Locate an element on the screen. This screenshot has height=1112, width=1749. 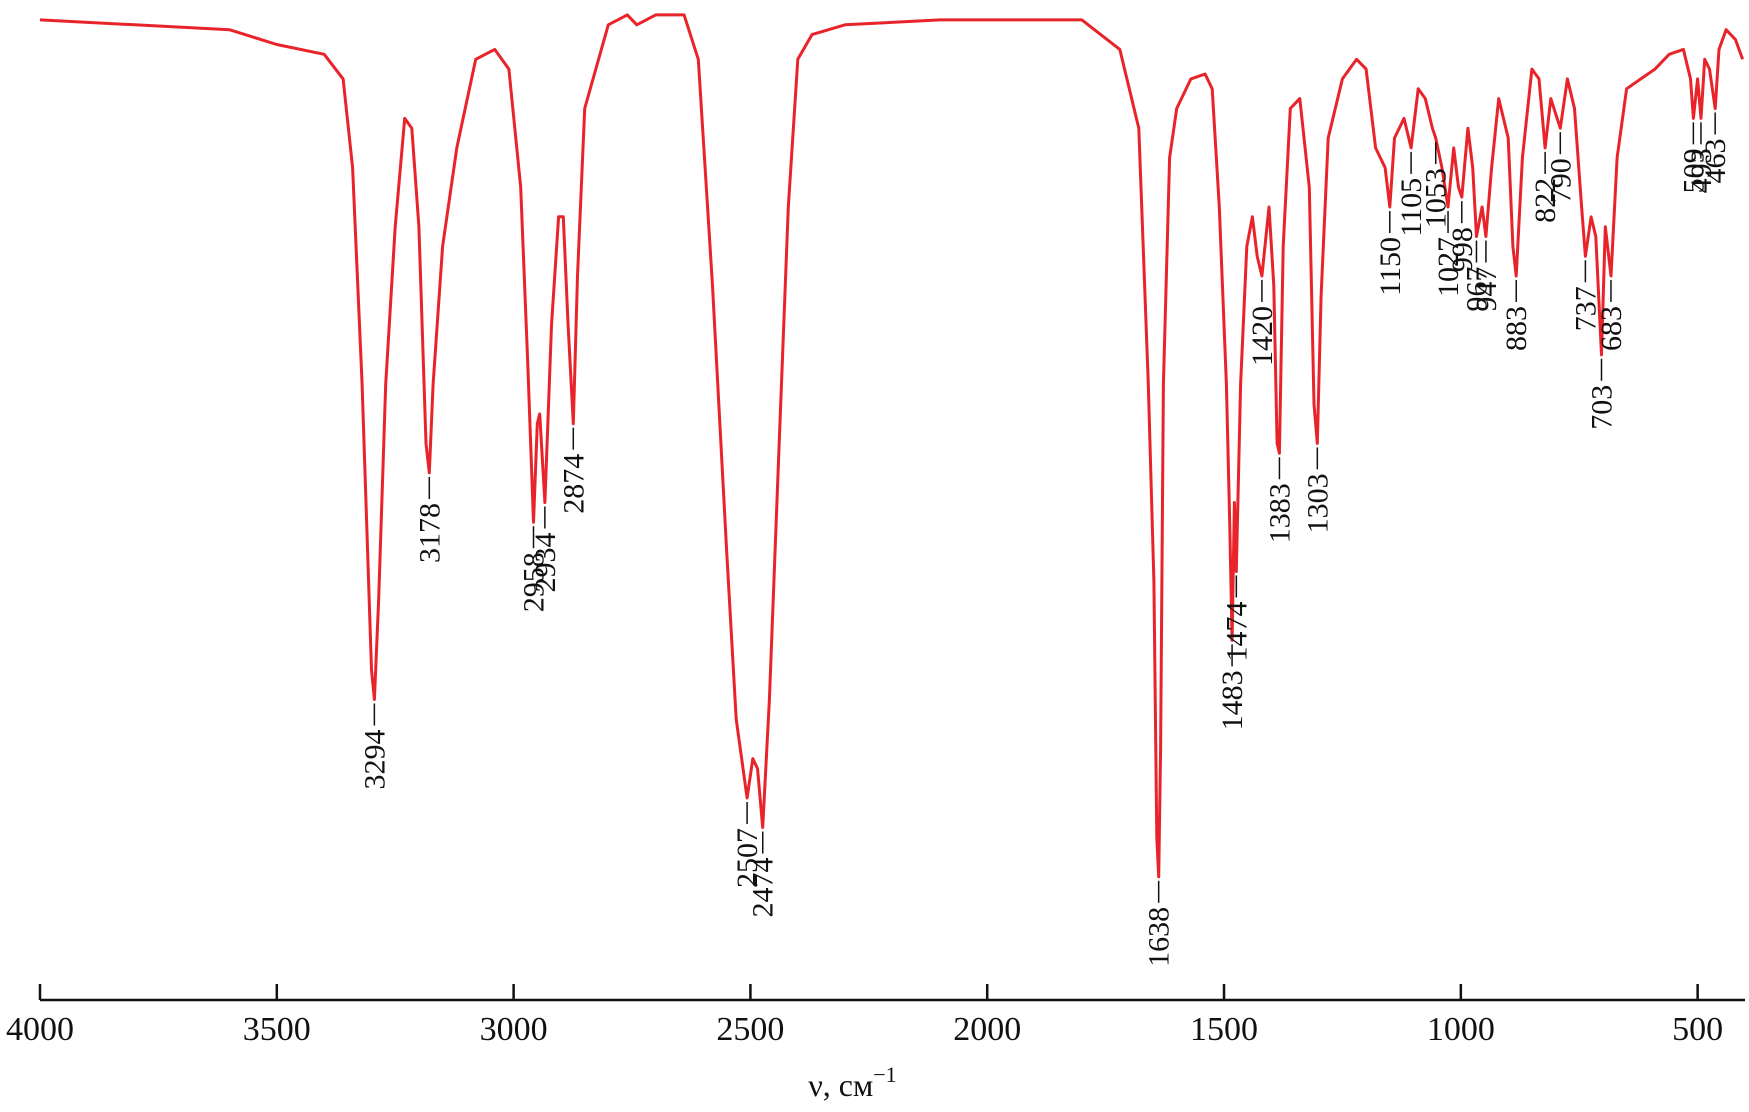
peak-annotation: 2507 is located at coordinates (747, 845).